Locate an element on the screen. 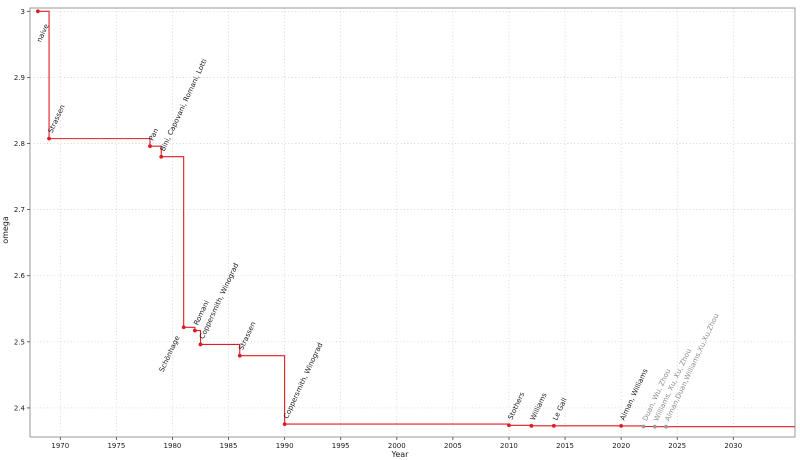  point-label: Bini, Capovani, Romani, Lotti is located at coordinates (184, 105).